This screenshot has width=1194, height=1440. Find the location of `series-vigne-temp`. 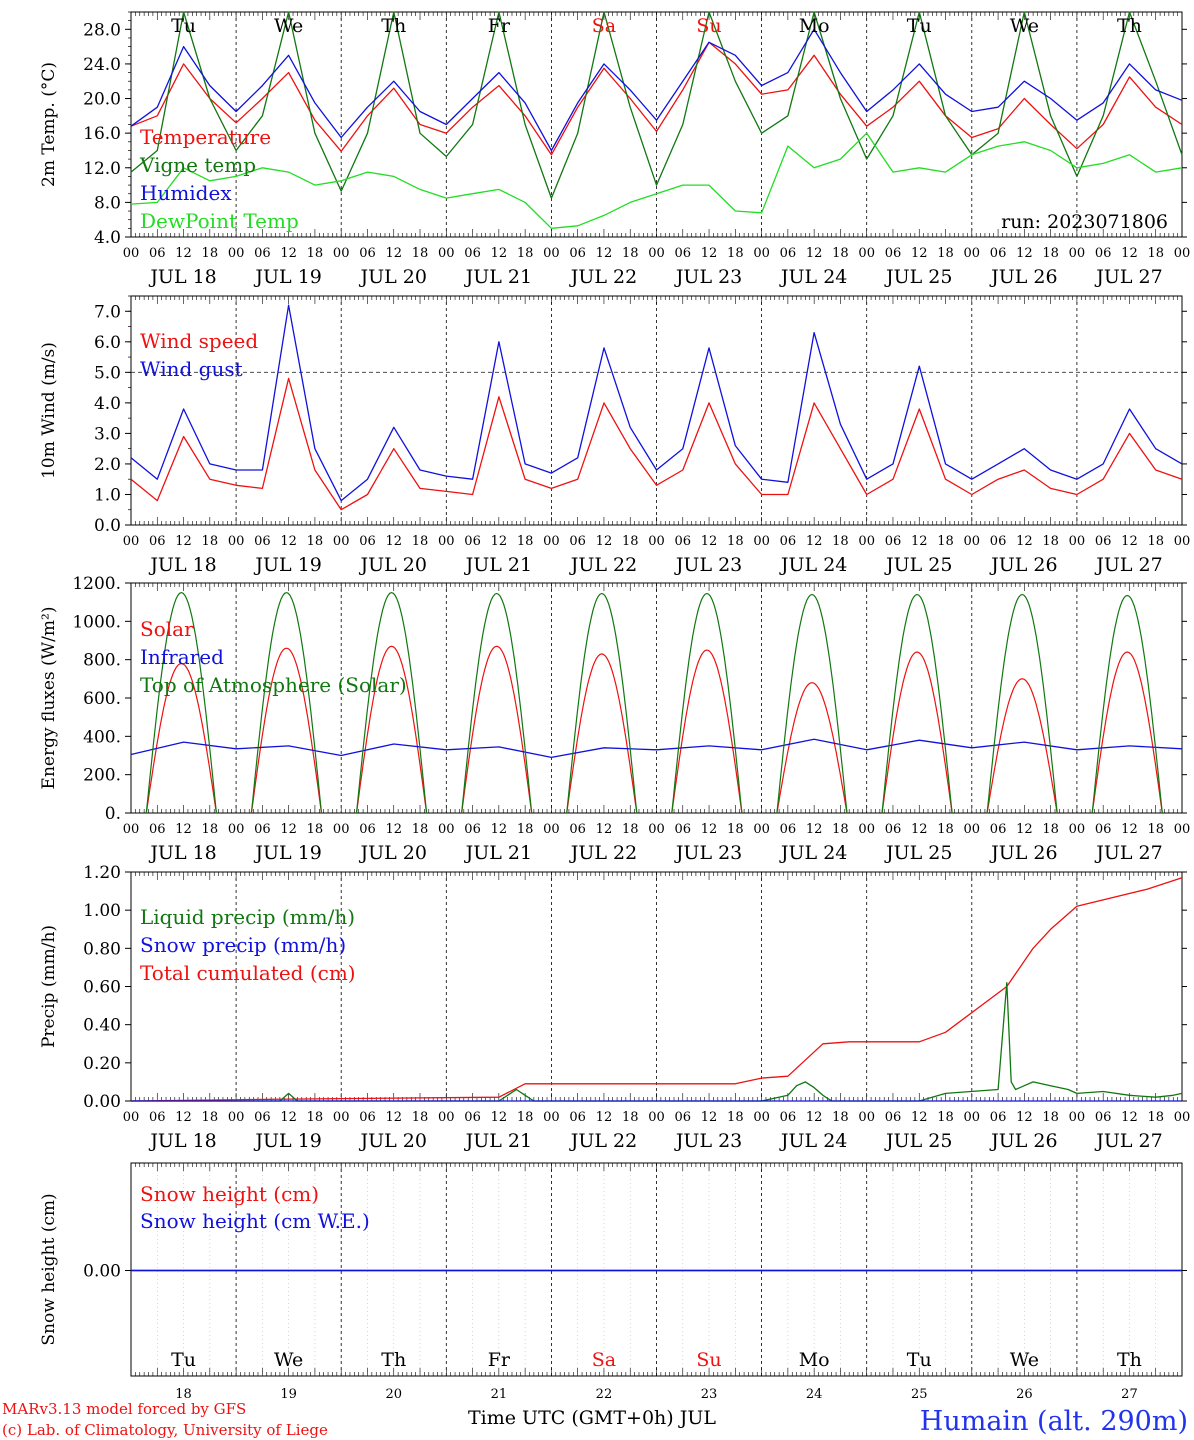

series-vigne-temp is located at coordinates (656, 105).